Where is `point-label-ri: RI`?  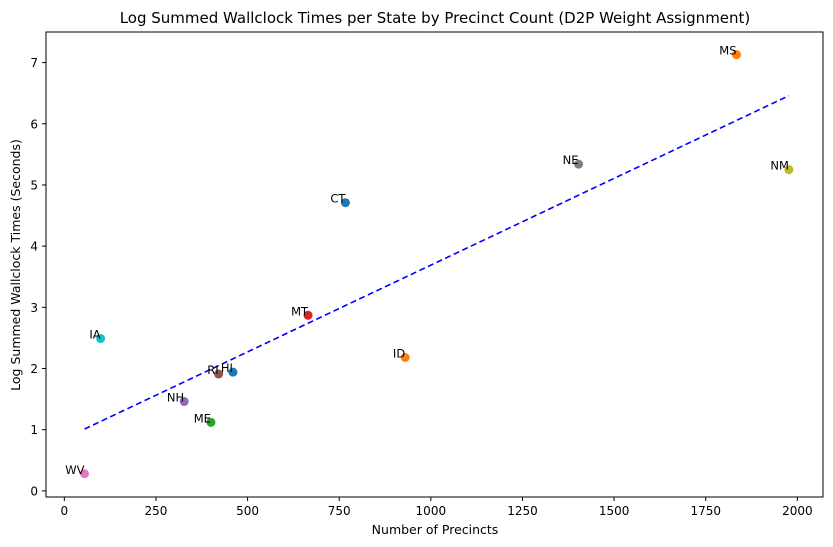
point-label-ri: RI is located at coordinates (212, 370).